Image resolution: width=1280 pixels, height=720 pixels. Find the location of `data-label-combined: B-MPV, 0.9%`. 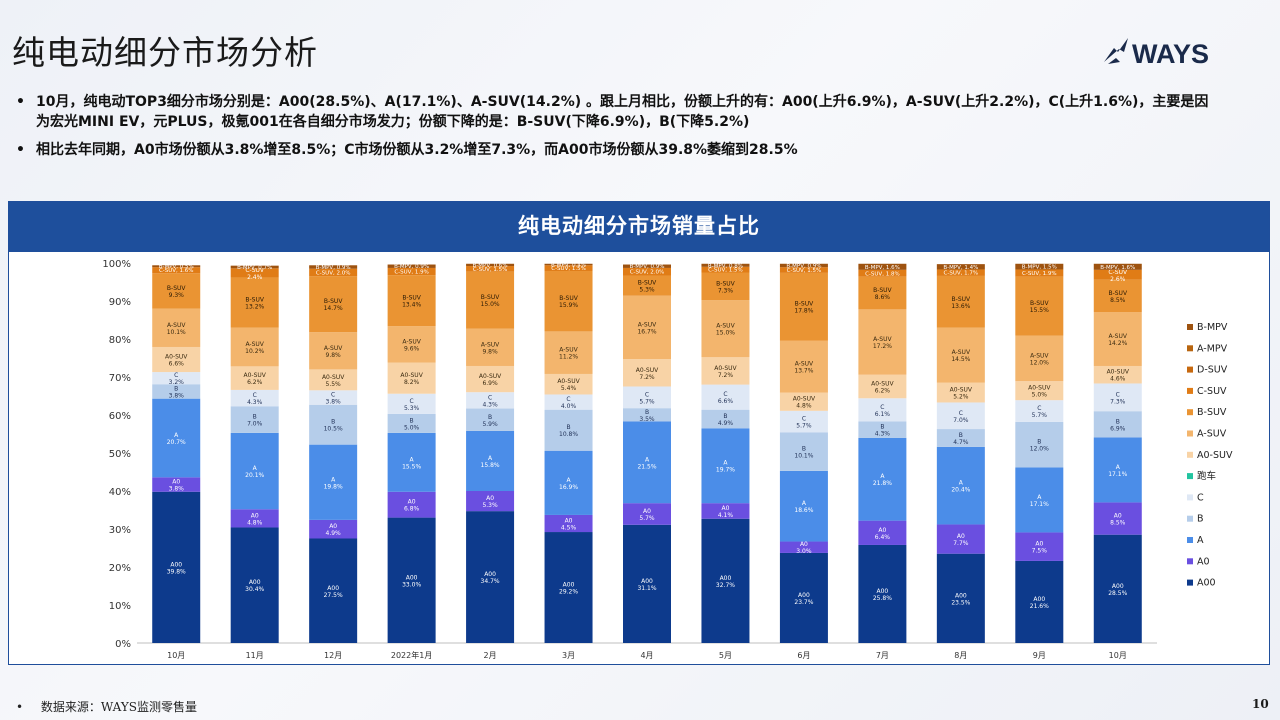

data-label-combined: B-MPV, 0.9% is located at coordinates (803, 266).